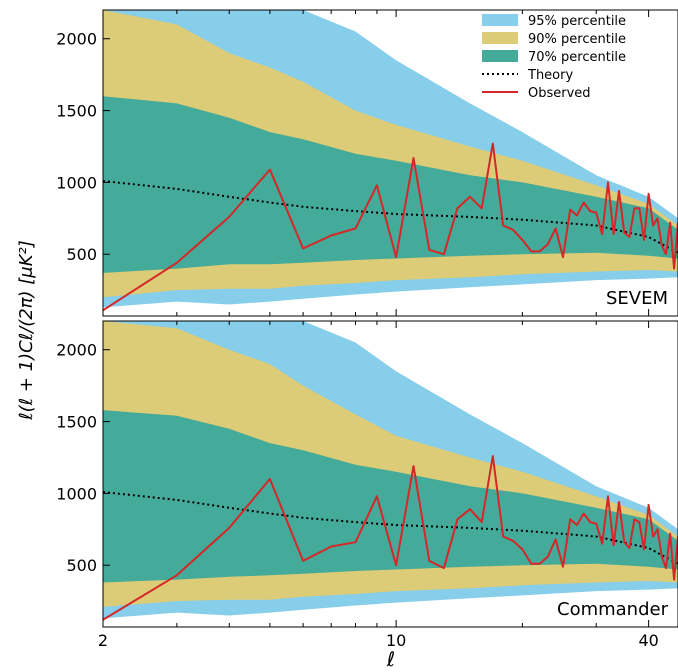 The width and height of the screenshot is (678, 672). Describe the element at coordinates (577, 21) in the screenshot. I see `legend-label: 95% percentile` at that location.